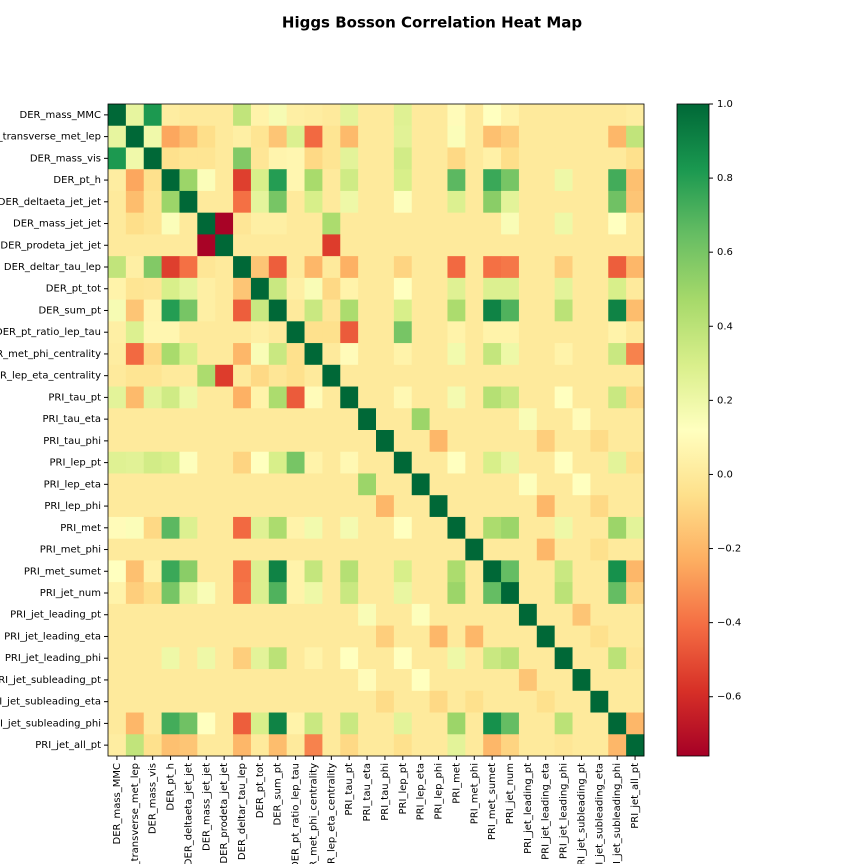 Image resolution: width=864 pixels, height=864 pixels. What do you see at coordinates (77, 180) in the screenshot?
I see `y-tick-label: DER_pt_h` at bounding box center [77, 180].